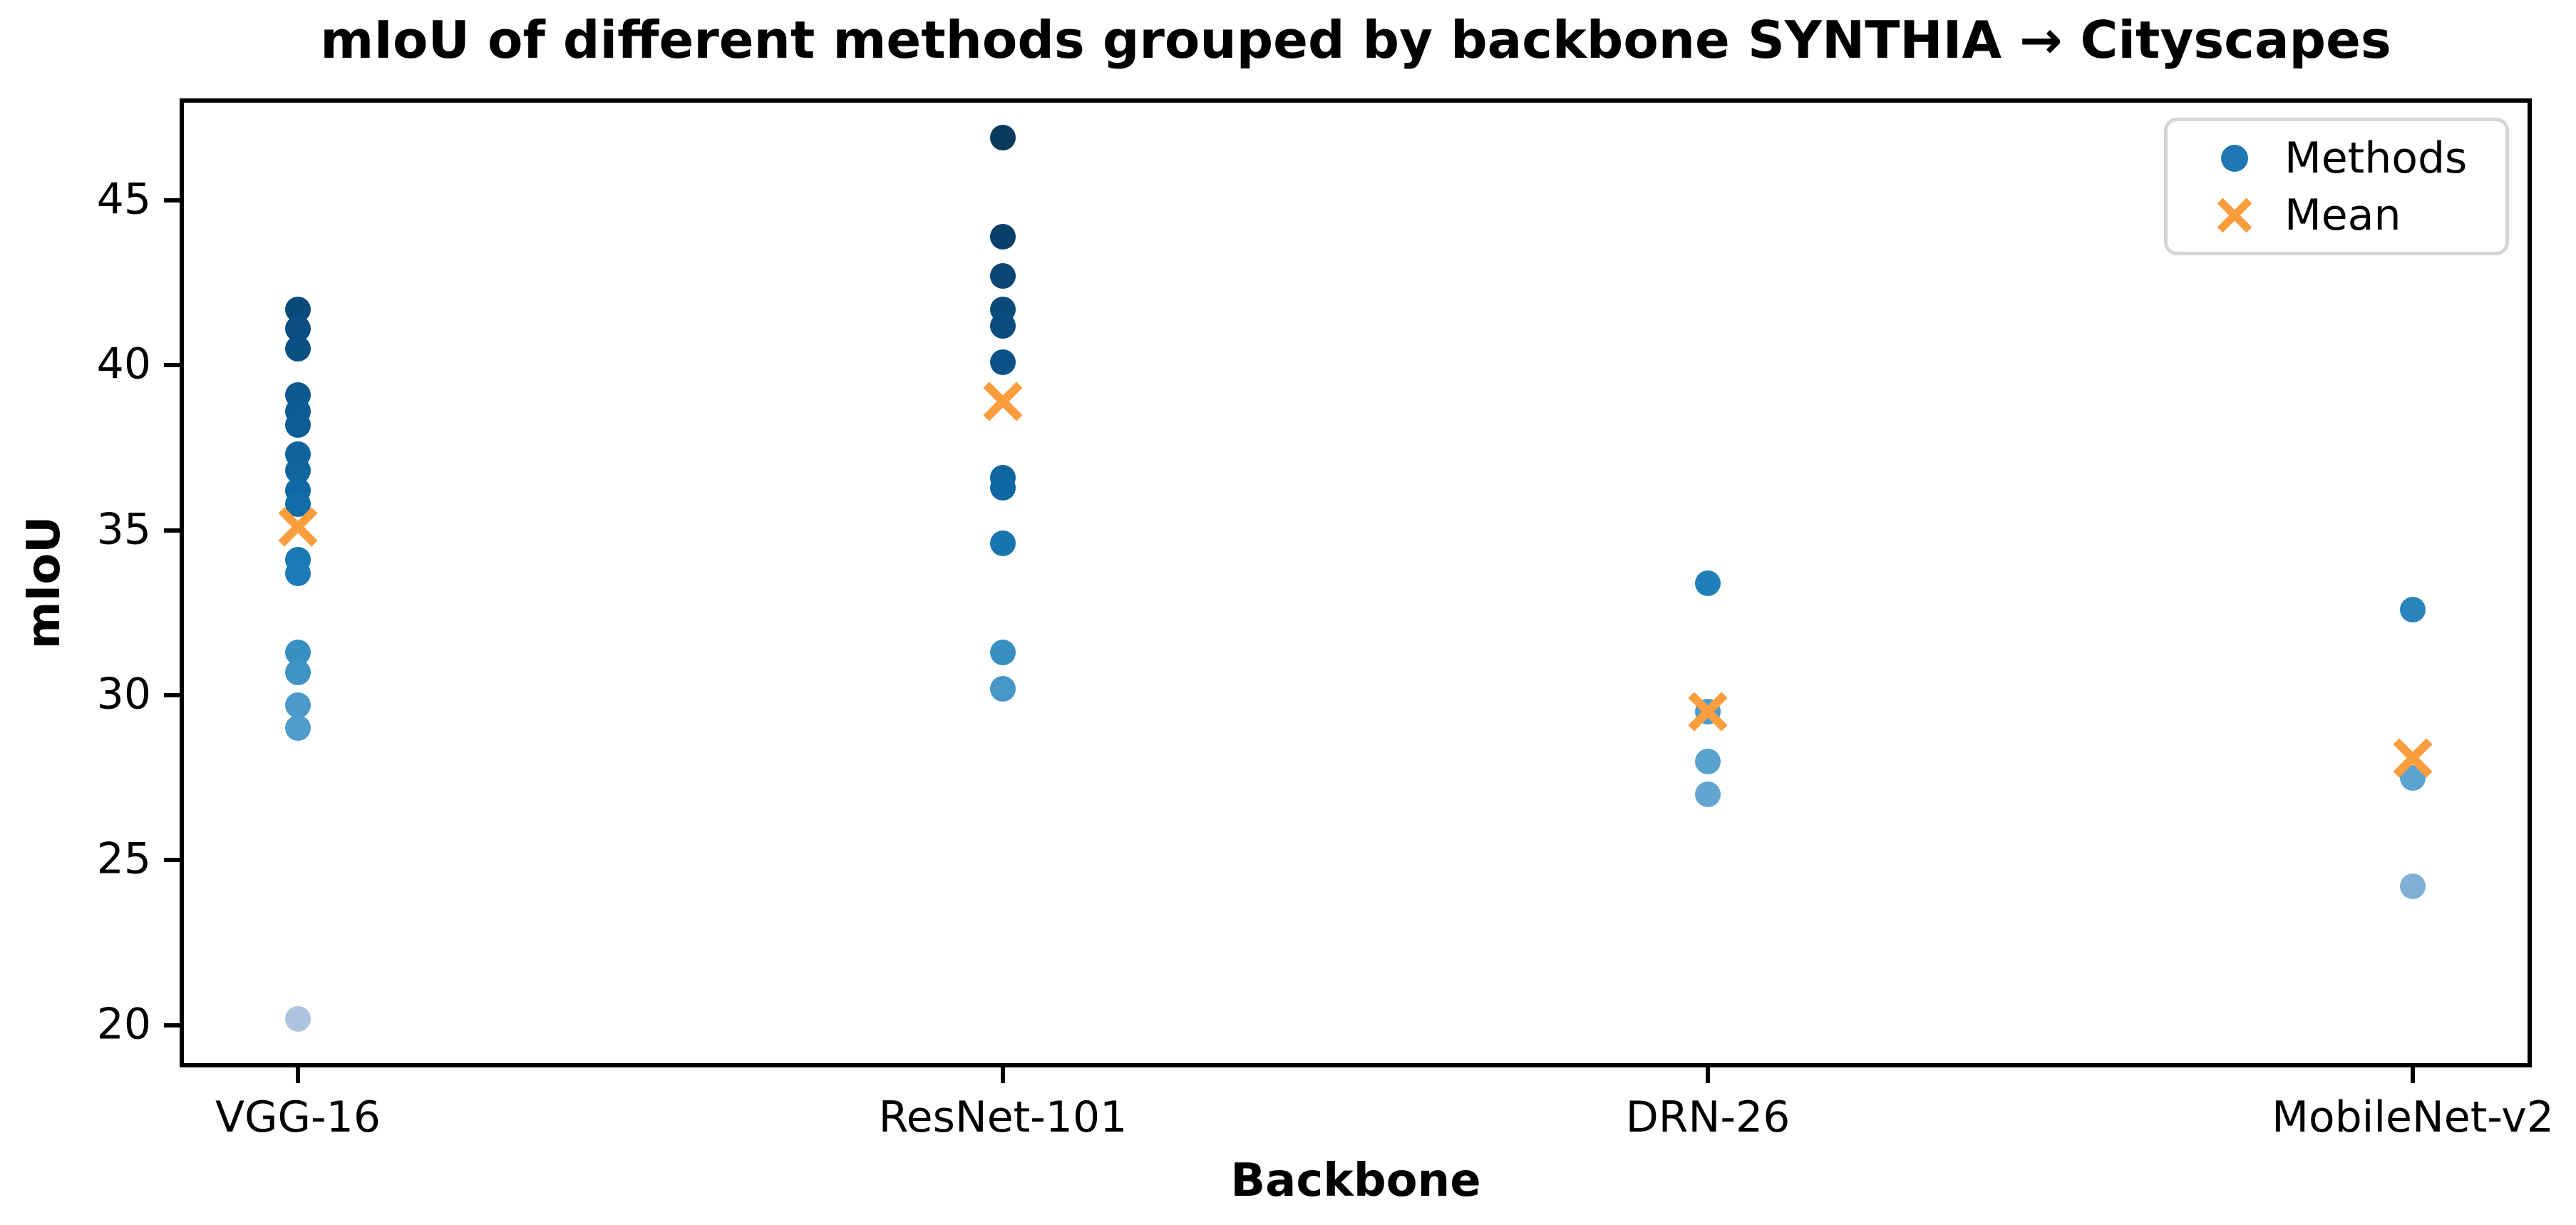 The width and height of the screenshot is (2576, 1225). What do you see at coordinates (1355, 1180) in the screenshot?
I see `x-axis-label: Backbone` at bounding box center [1355, 1180].